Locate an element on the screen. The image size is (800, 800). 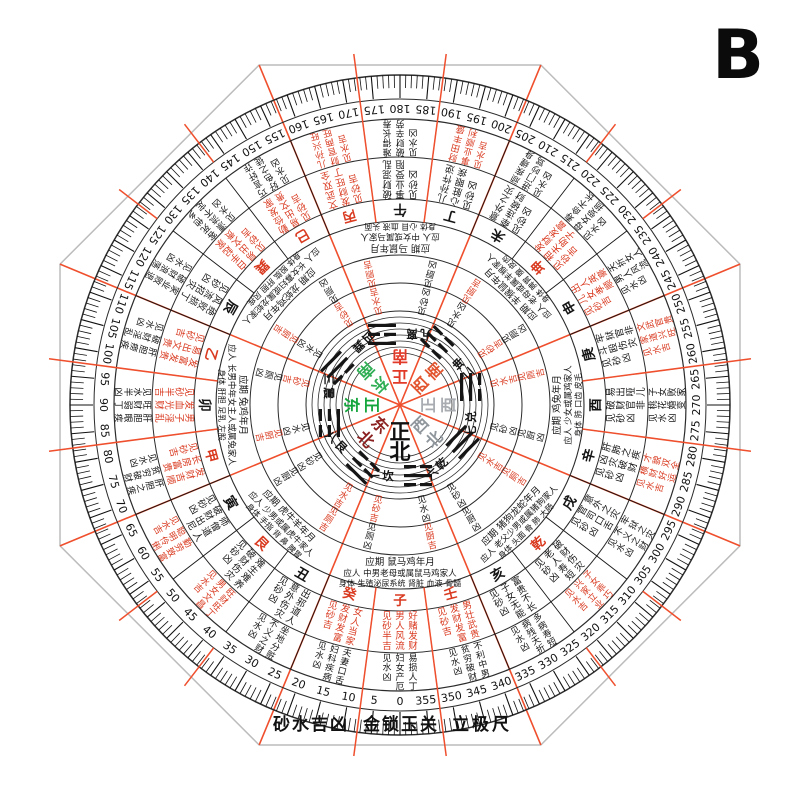
trigram-name: 兑 is located at coordinates (471, 417).